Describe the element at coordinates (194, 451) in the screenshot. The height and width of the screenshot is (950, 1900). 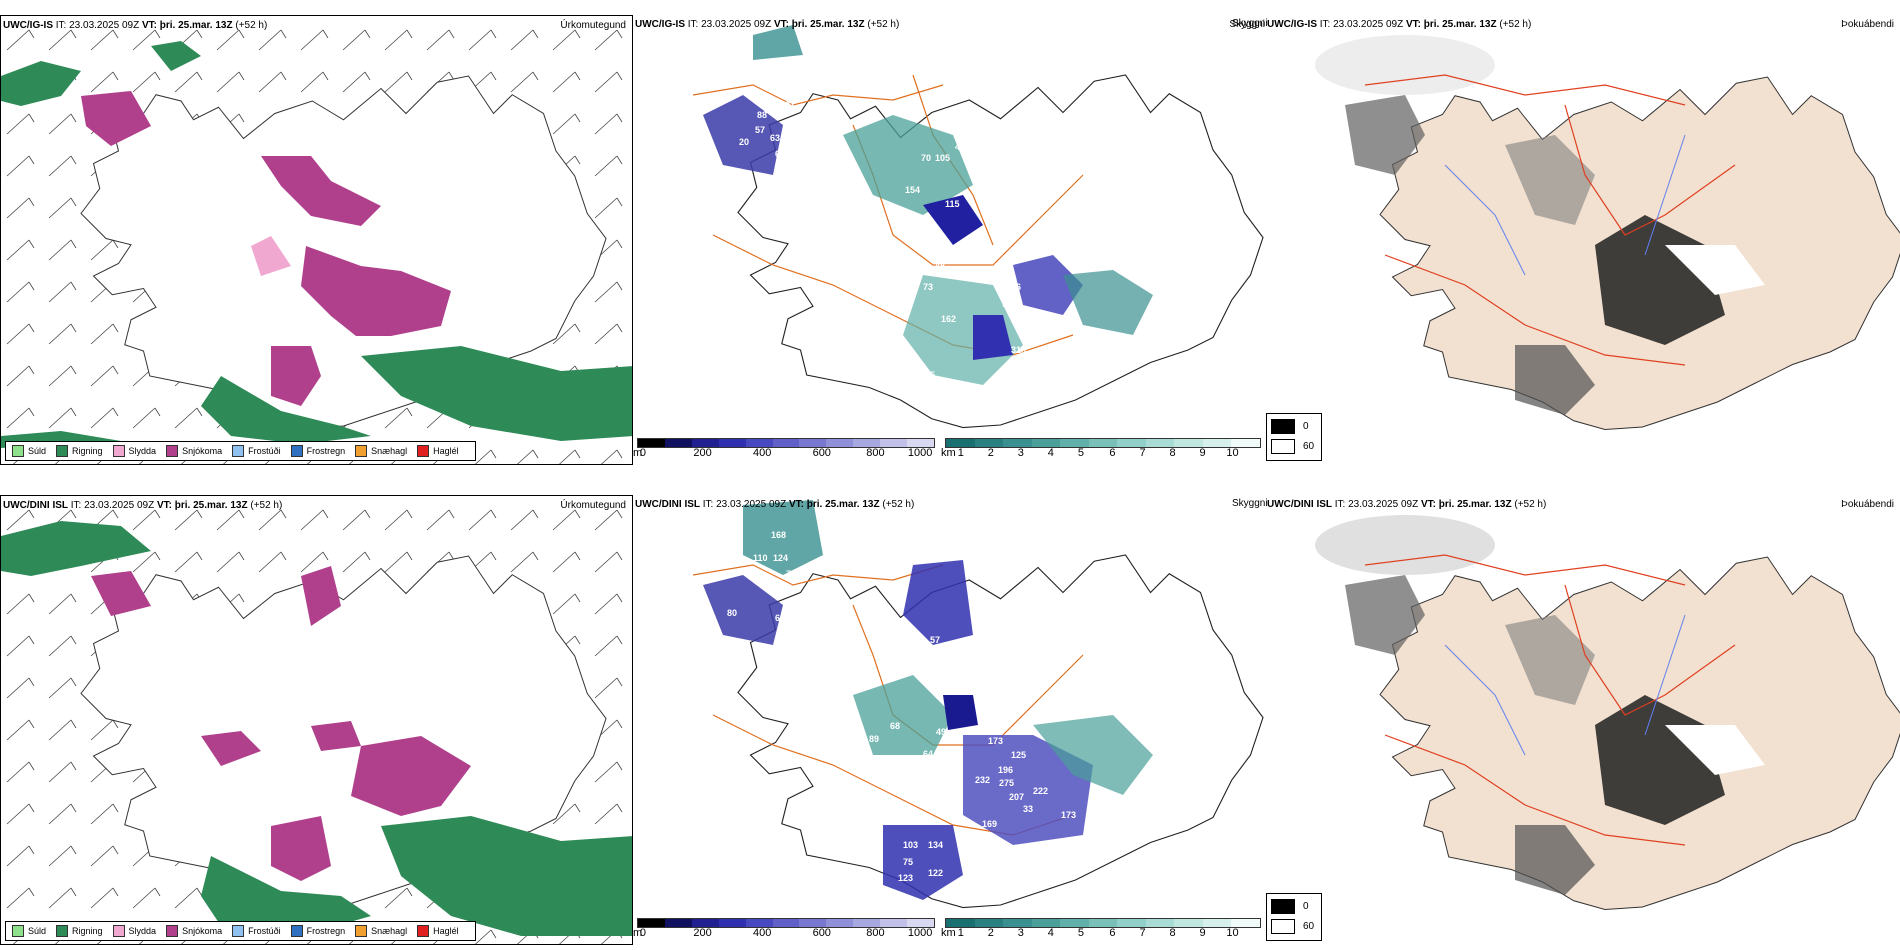
I see `legend-item: Snjókoma` at that location.